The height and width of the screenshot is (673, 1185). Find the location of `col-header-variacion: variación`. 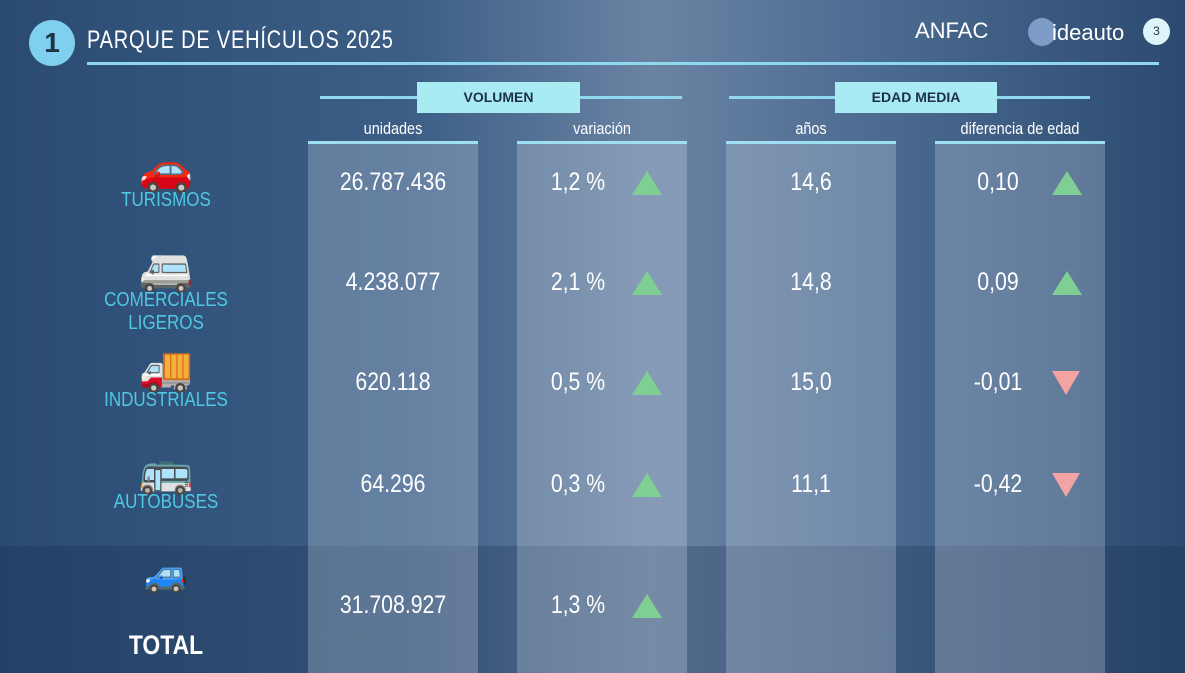

col-header-variacion: variación is located at coordinates (602, 128).